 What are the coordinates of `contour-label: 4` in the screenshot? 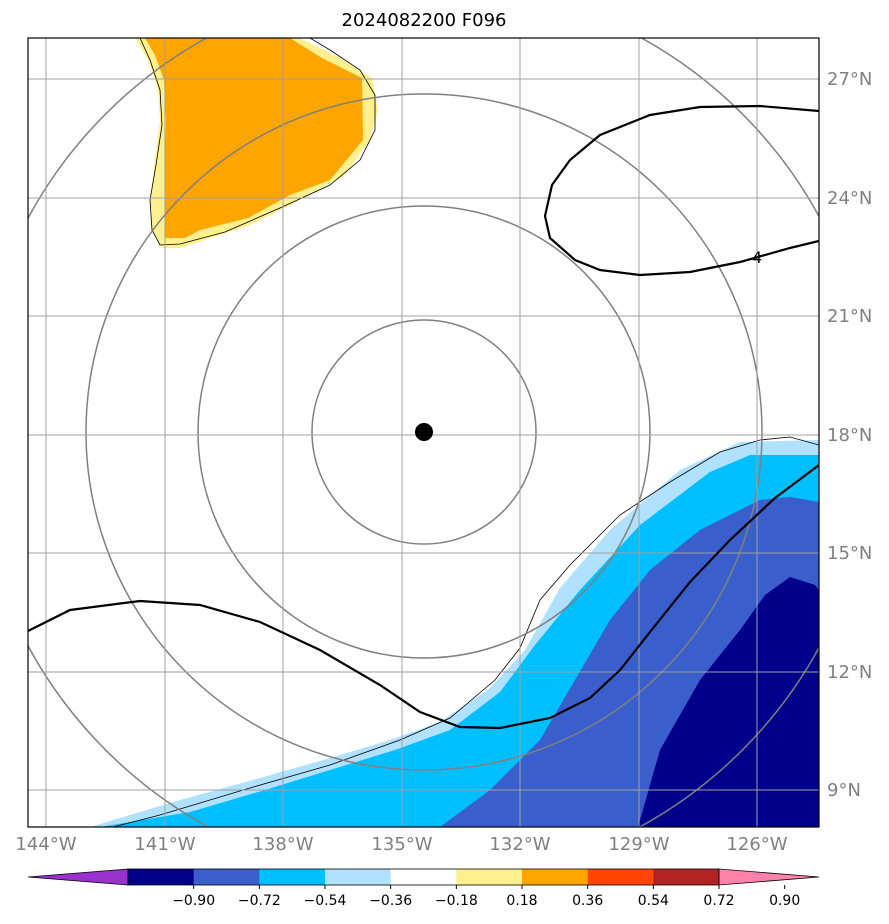 It's located at (757, 257).